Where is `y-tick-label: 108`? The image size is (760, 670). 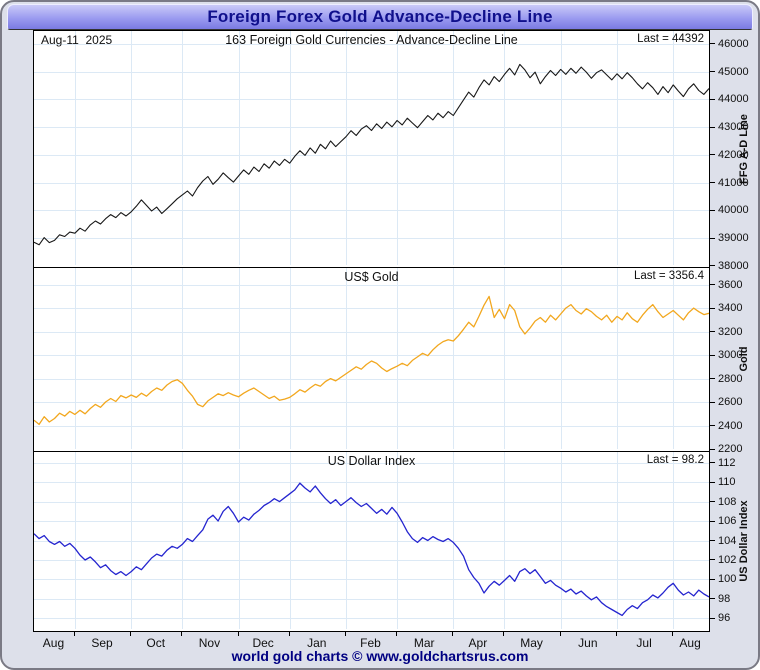 y-tick-label: 108 is located at coordinates (723, 502).